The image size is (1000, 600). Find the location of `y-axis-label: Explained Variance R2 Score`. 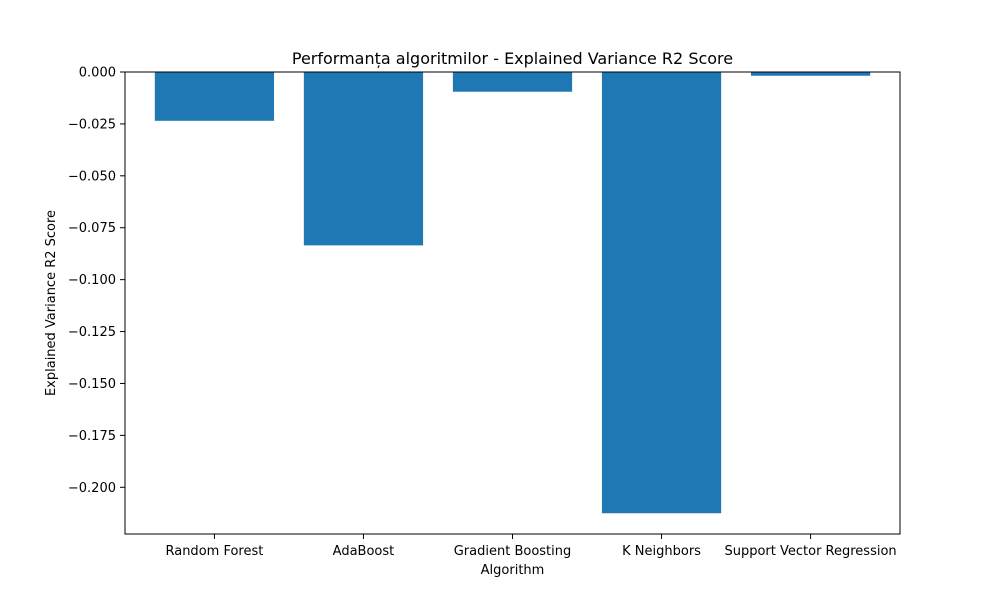

y-axis-label: Explained Variance R2 Score is located at coordinates (51, 303).